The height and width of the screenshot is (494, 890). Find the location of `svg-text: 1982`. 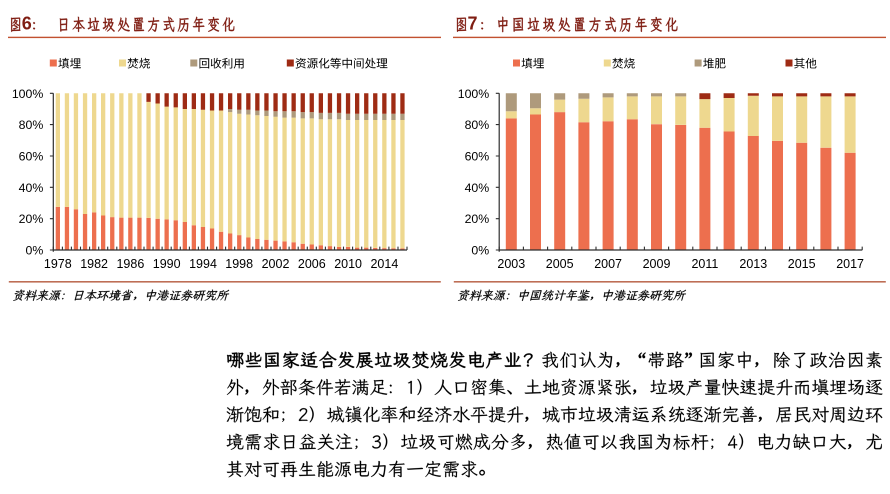

svg-text: 1982 is located at coordinates (94, 264).